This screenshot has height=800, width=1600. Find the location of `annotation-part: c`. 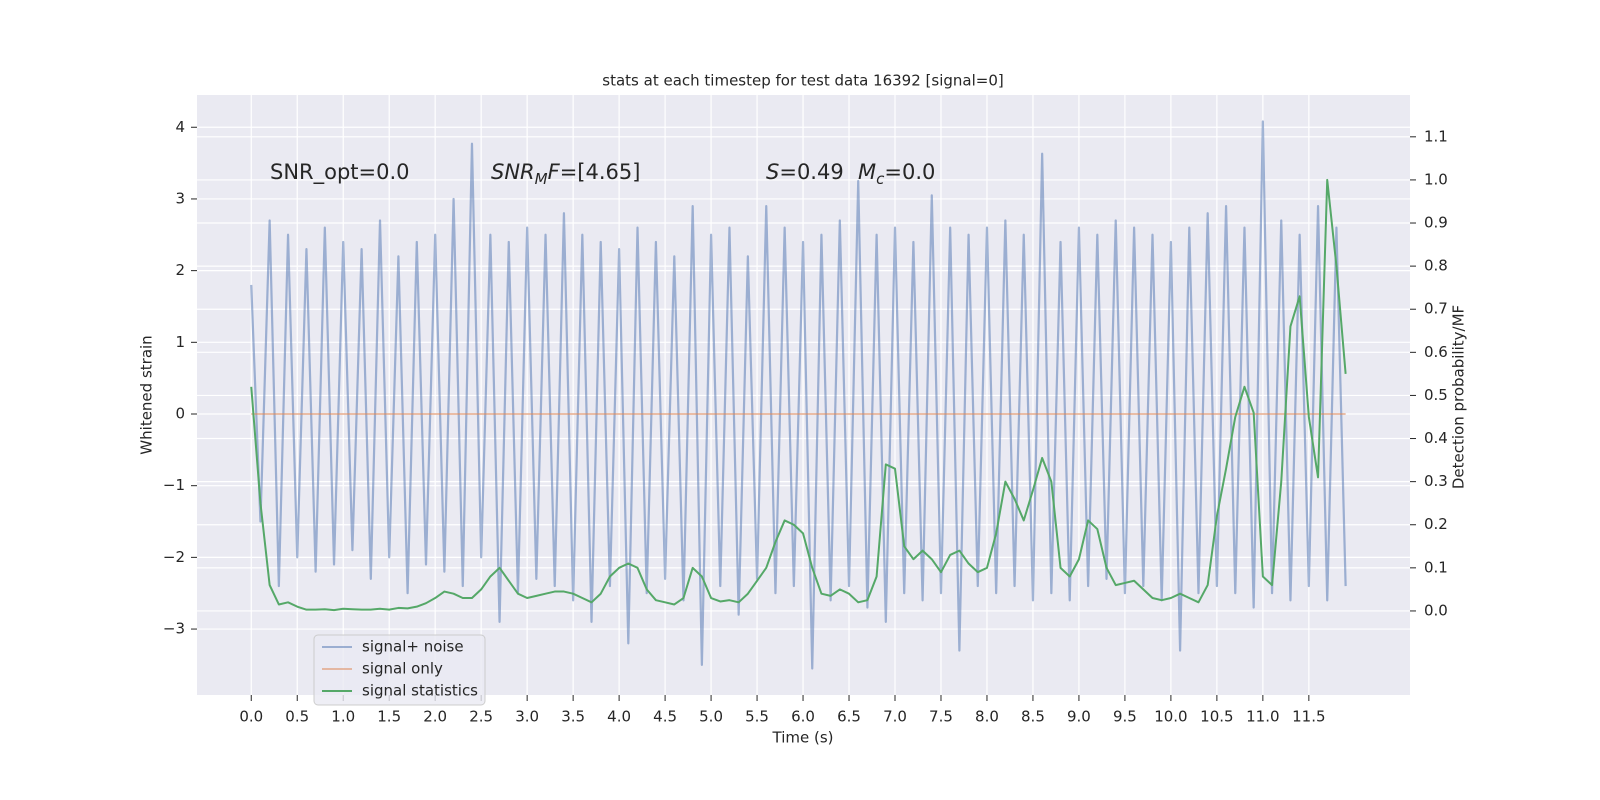

annotation-part: c is located at coordinates (880, 179).